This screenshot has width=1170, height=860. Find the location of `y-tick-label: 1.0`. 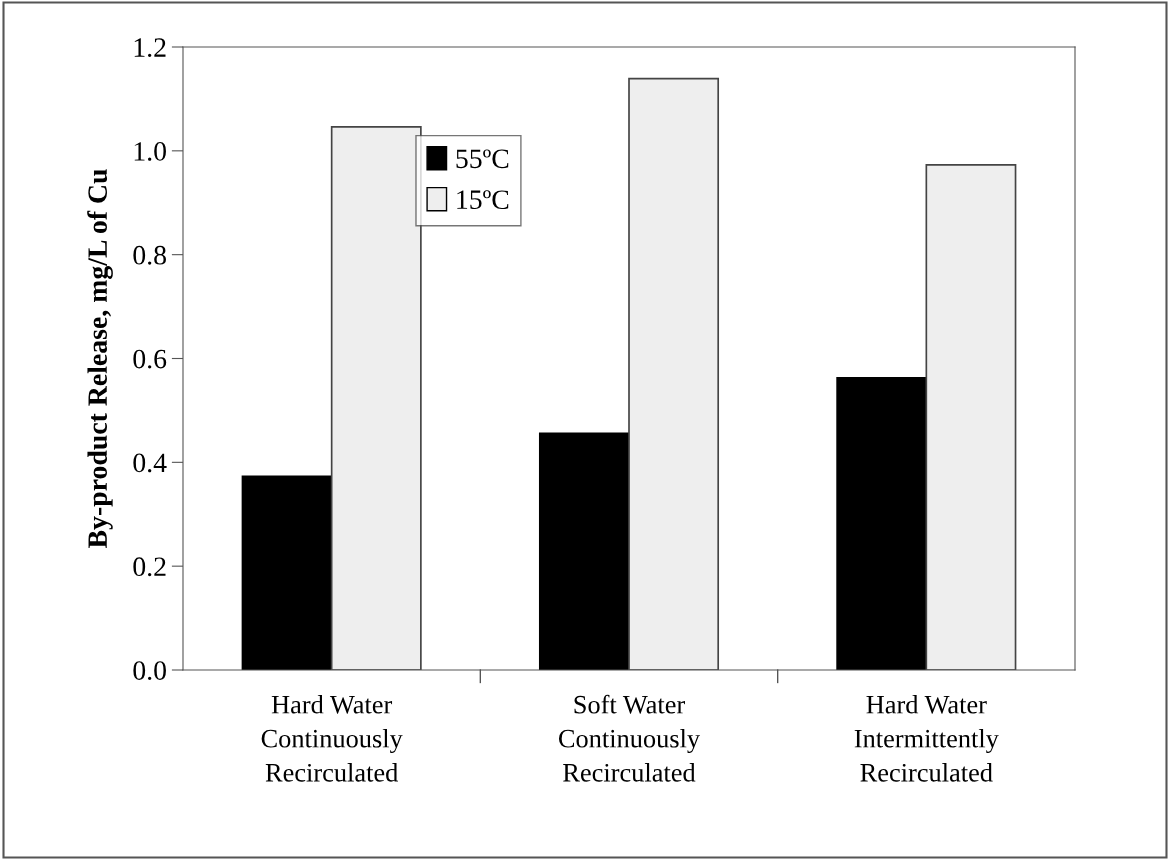

y-tick-label: 1.0 is located at coordinates (150, 151).